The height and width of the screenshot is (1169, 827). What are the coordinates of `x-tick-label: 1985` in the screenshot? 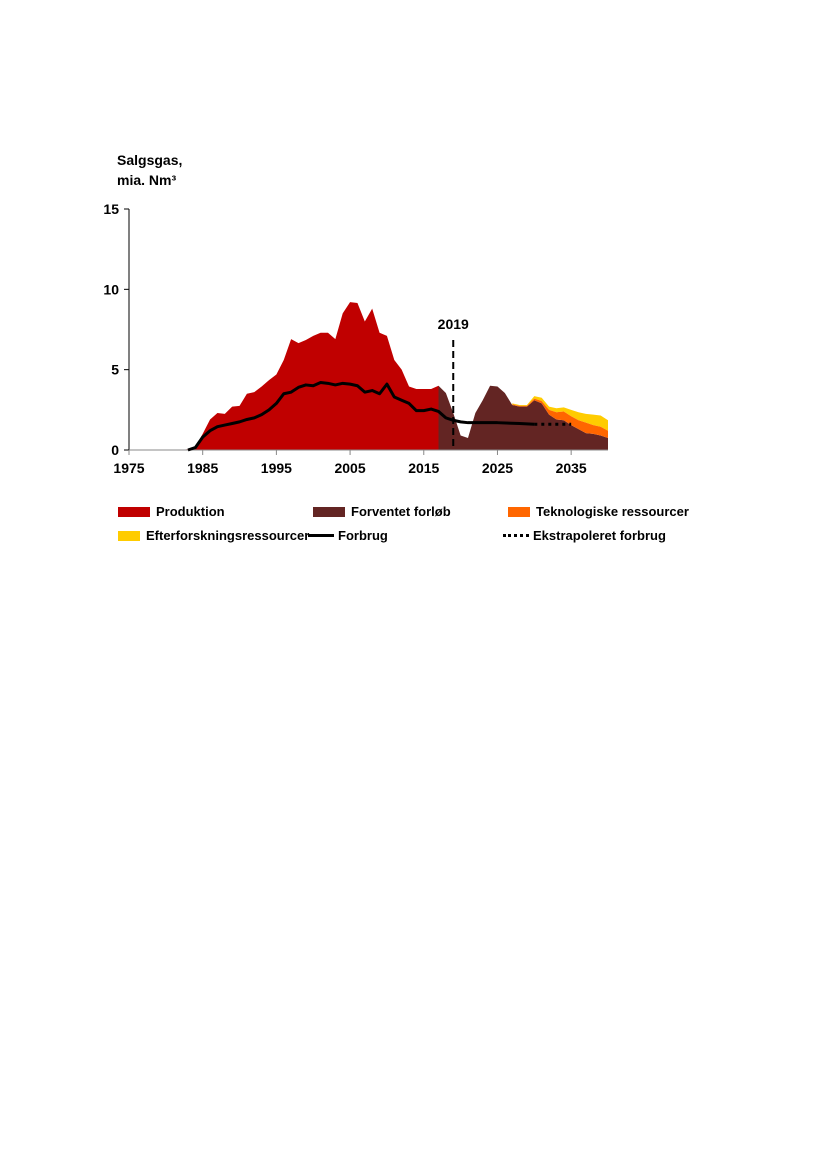 It's located at (202, 468).